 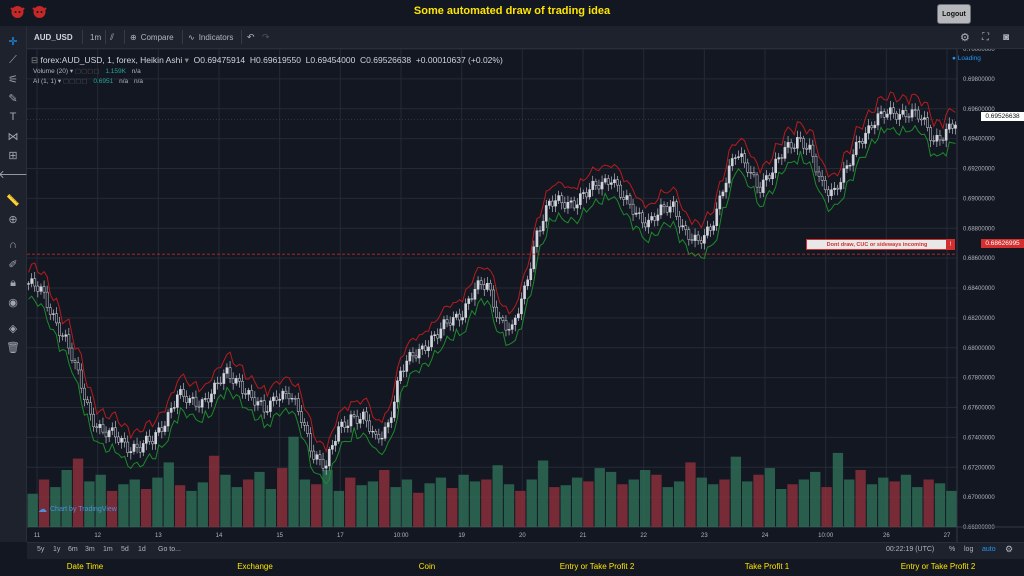 I want to click on percent-toggle: %, so click(x=952, y=549).